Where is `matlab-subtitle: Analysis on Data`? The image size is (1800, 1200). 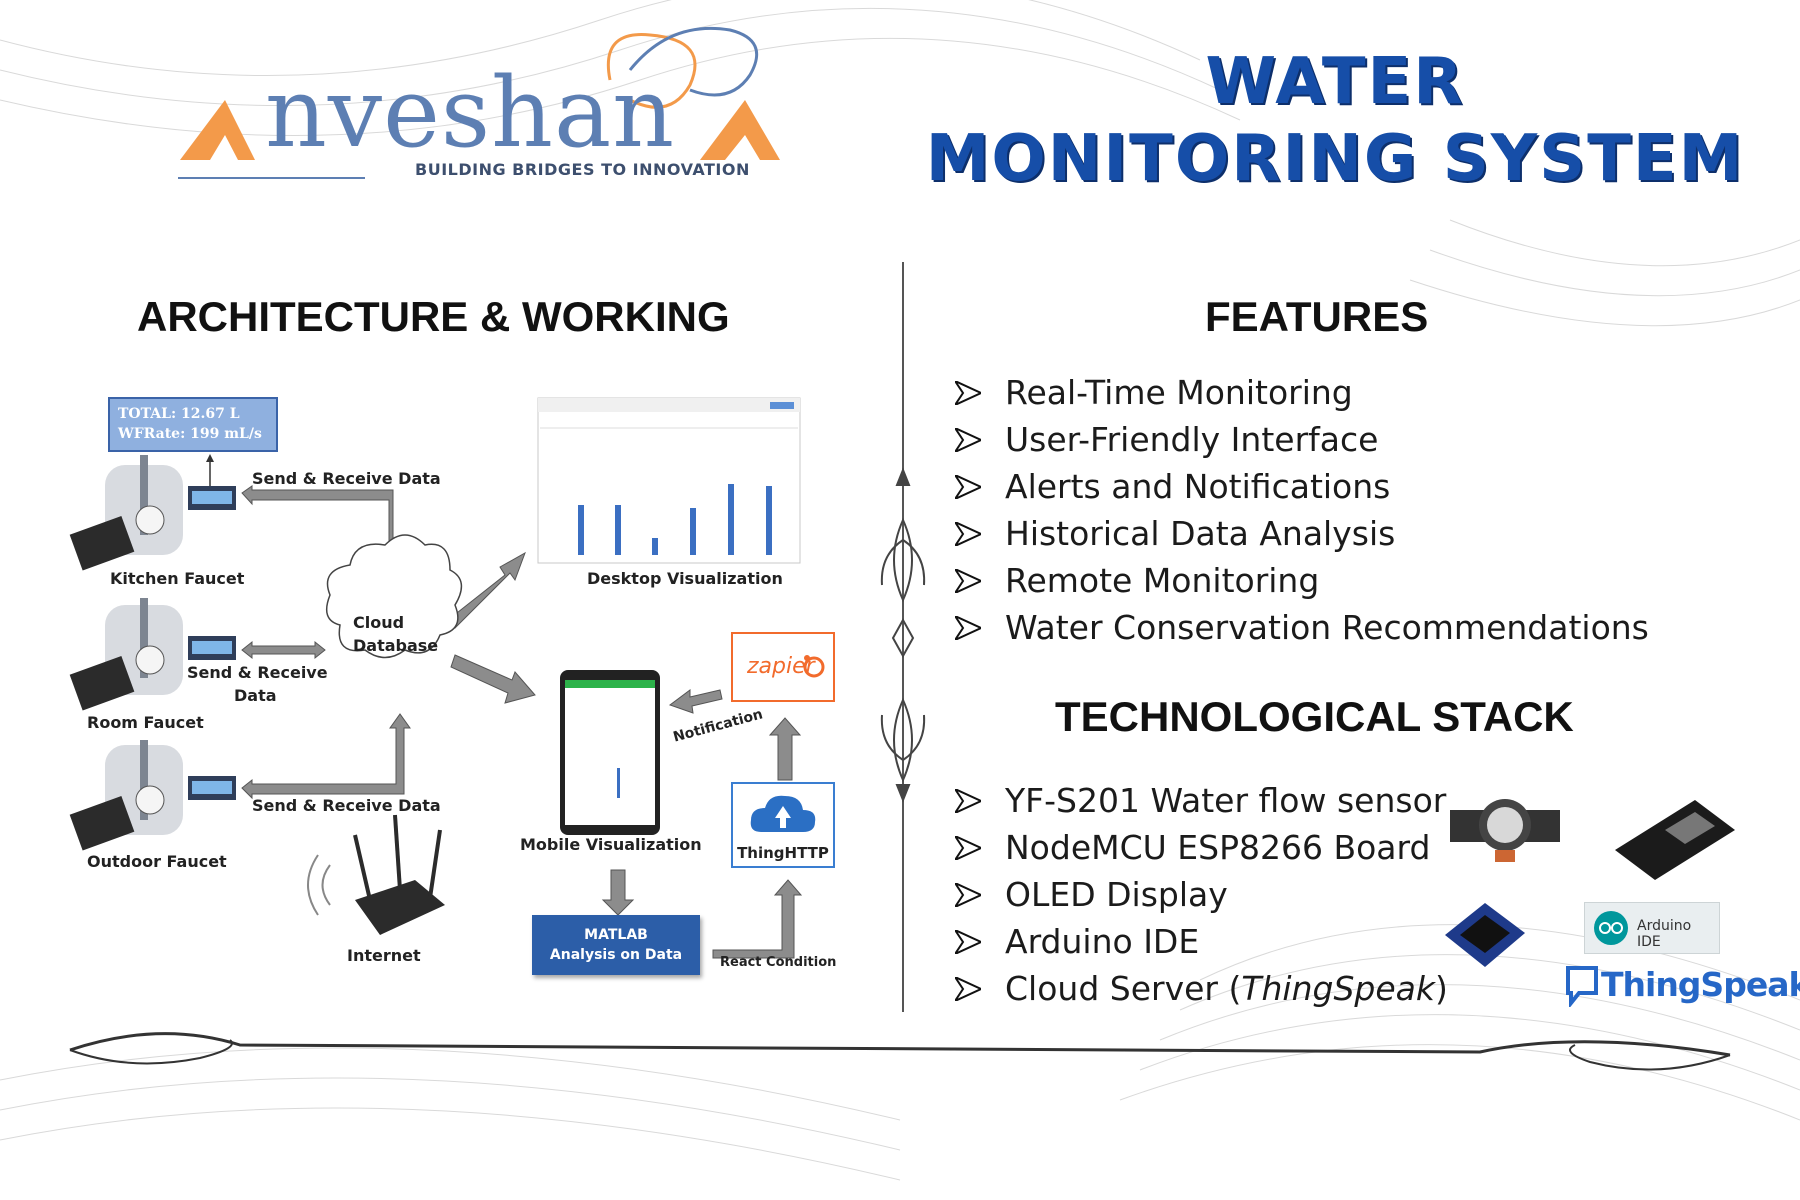 matlab-subtitle: Analysis on Data is located at coordinates (616, 955).